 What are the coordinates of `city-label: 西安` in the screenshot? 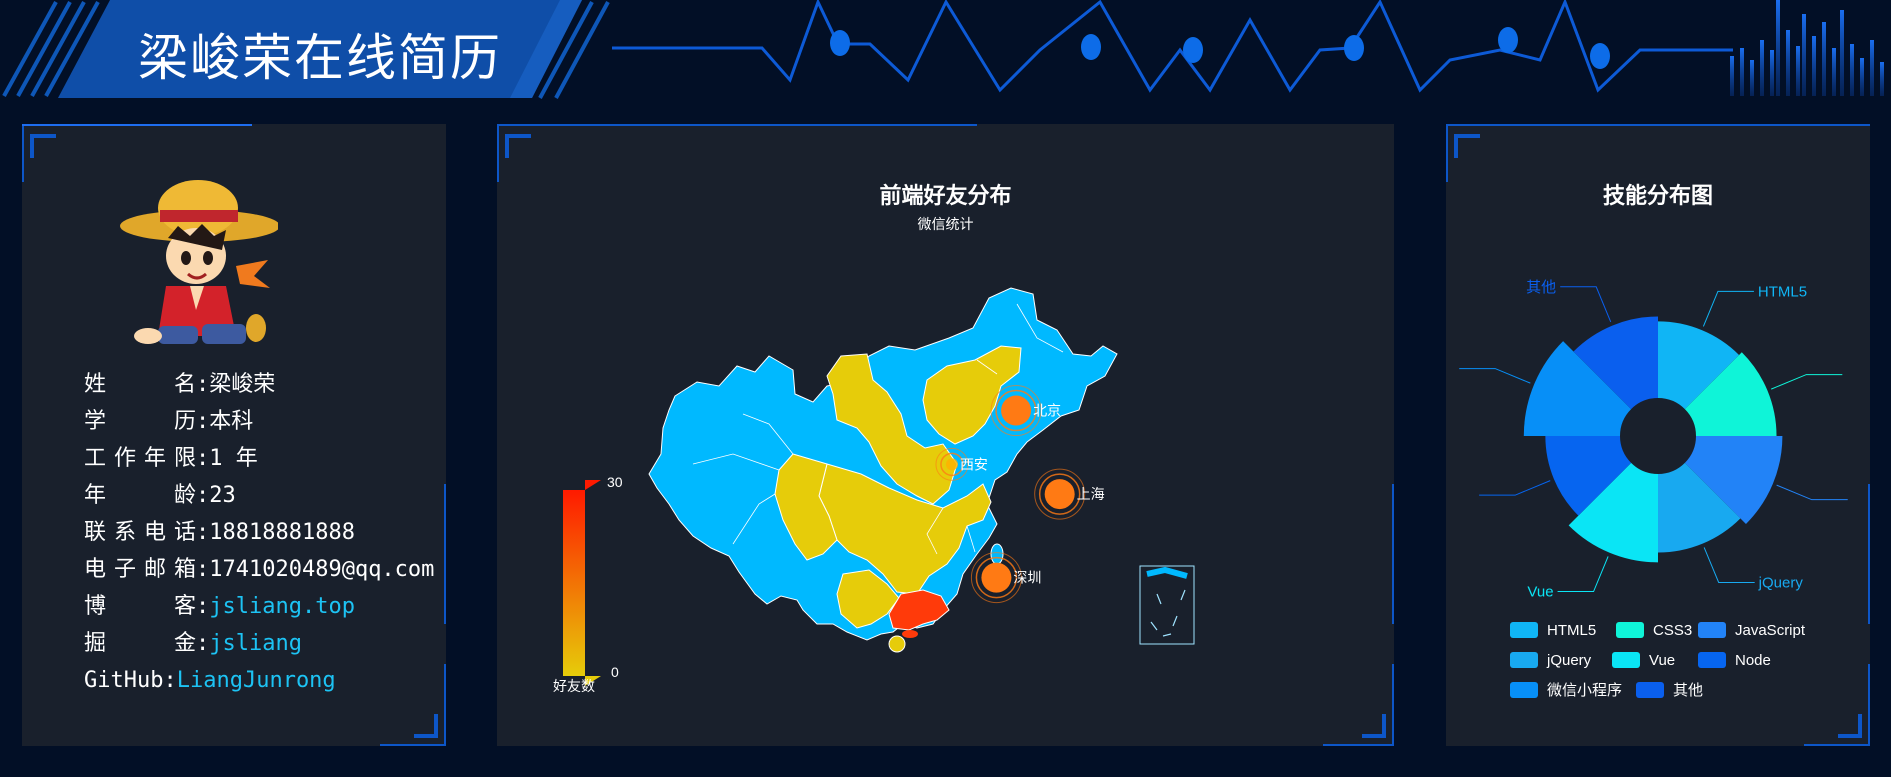 It's located at (974, 465).